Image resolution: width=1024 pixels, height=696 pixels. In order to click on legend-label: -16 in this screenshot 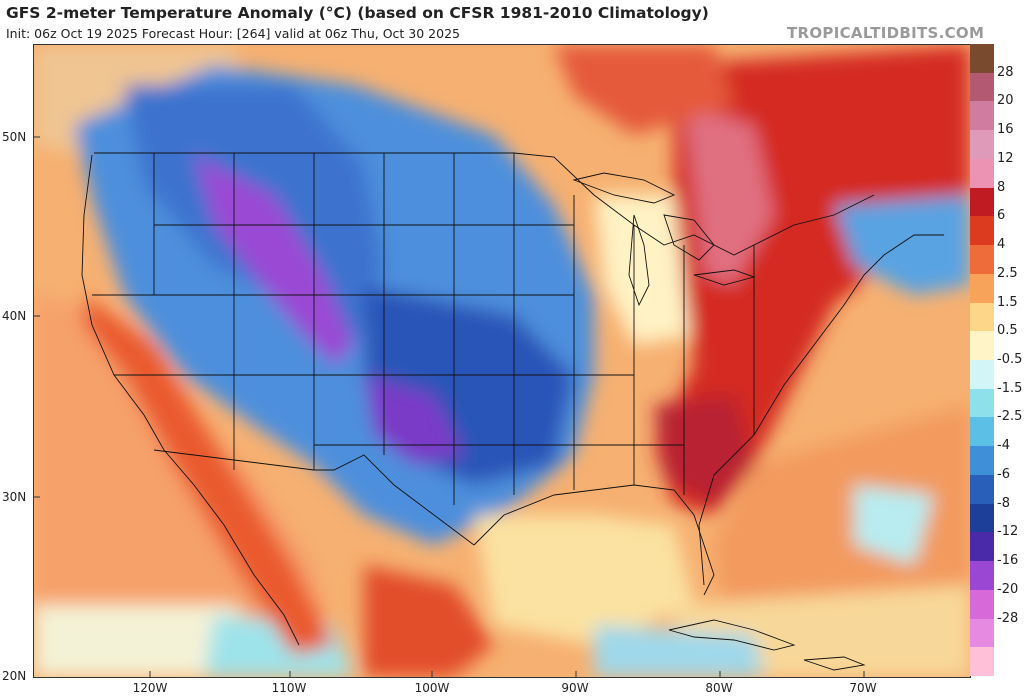, I will do `click(1008, 561)`.